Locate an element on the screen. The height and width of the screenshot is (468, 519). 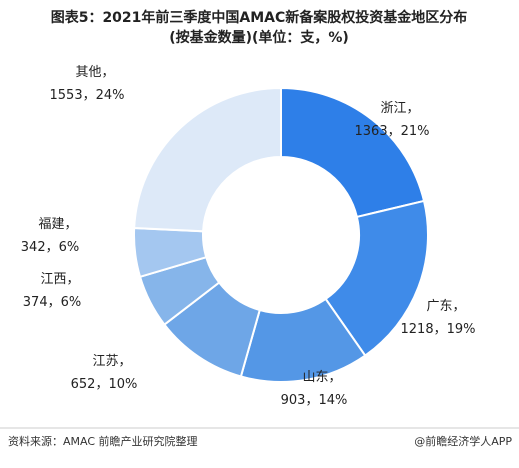
value-label: 652，10% is located at coordinates (104, 384).